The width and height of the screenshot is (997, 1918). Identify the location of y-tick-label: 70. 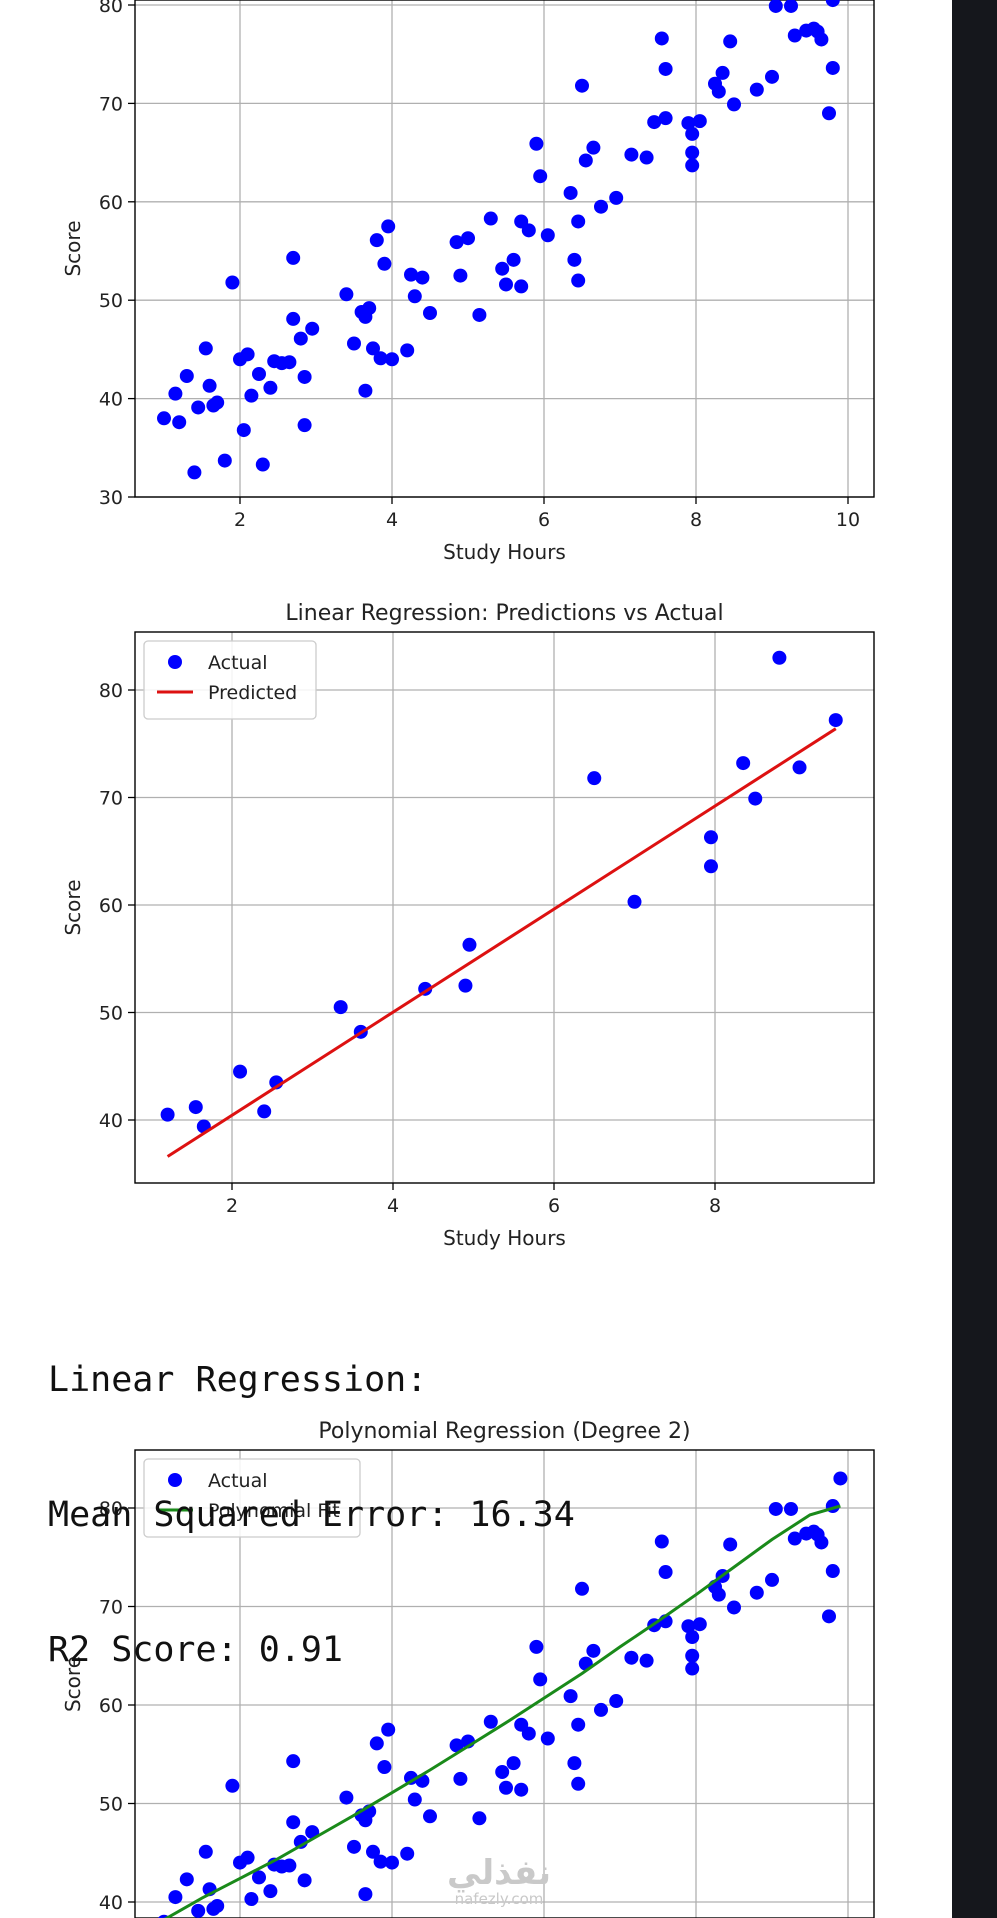
(111, 104).